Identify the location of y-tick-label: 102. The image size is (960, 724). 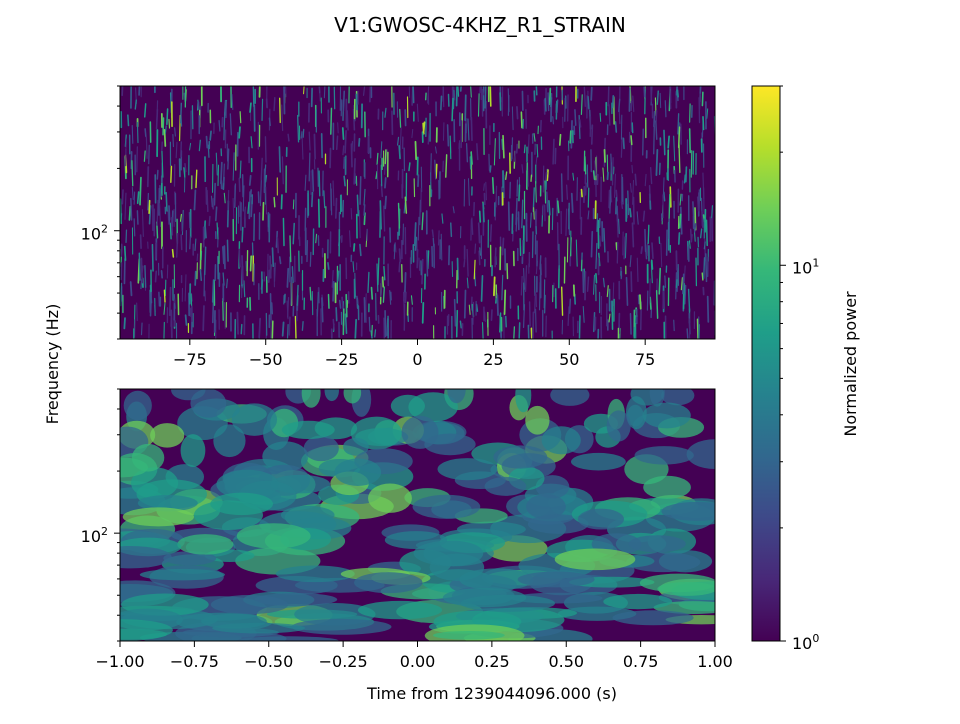
(94, 535).